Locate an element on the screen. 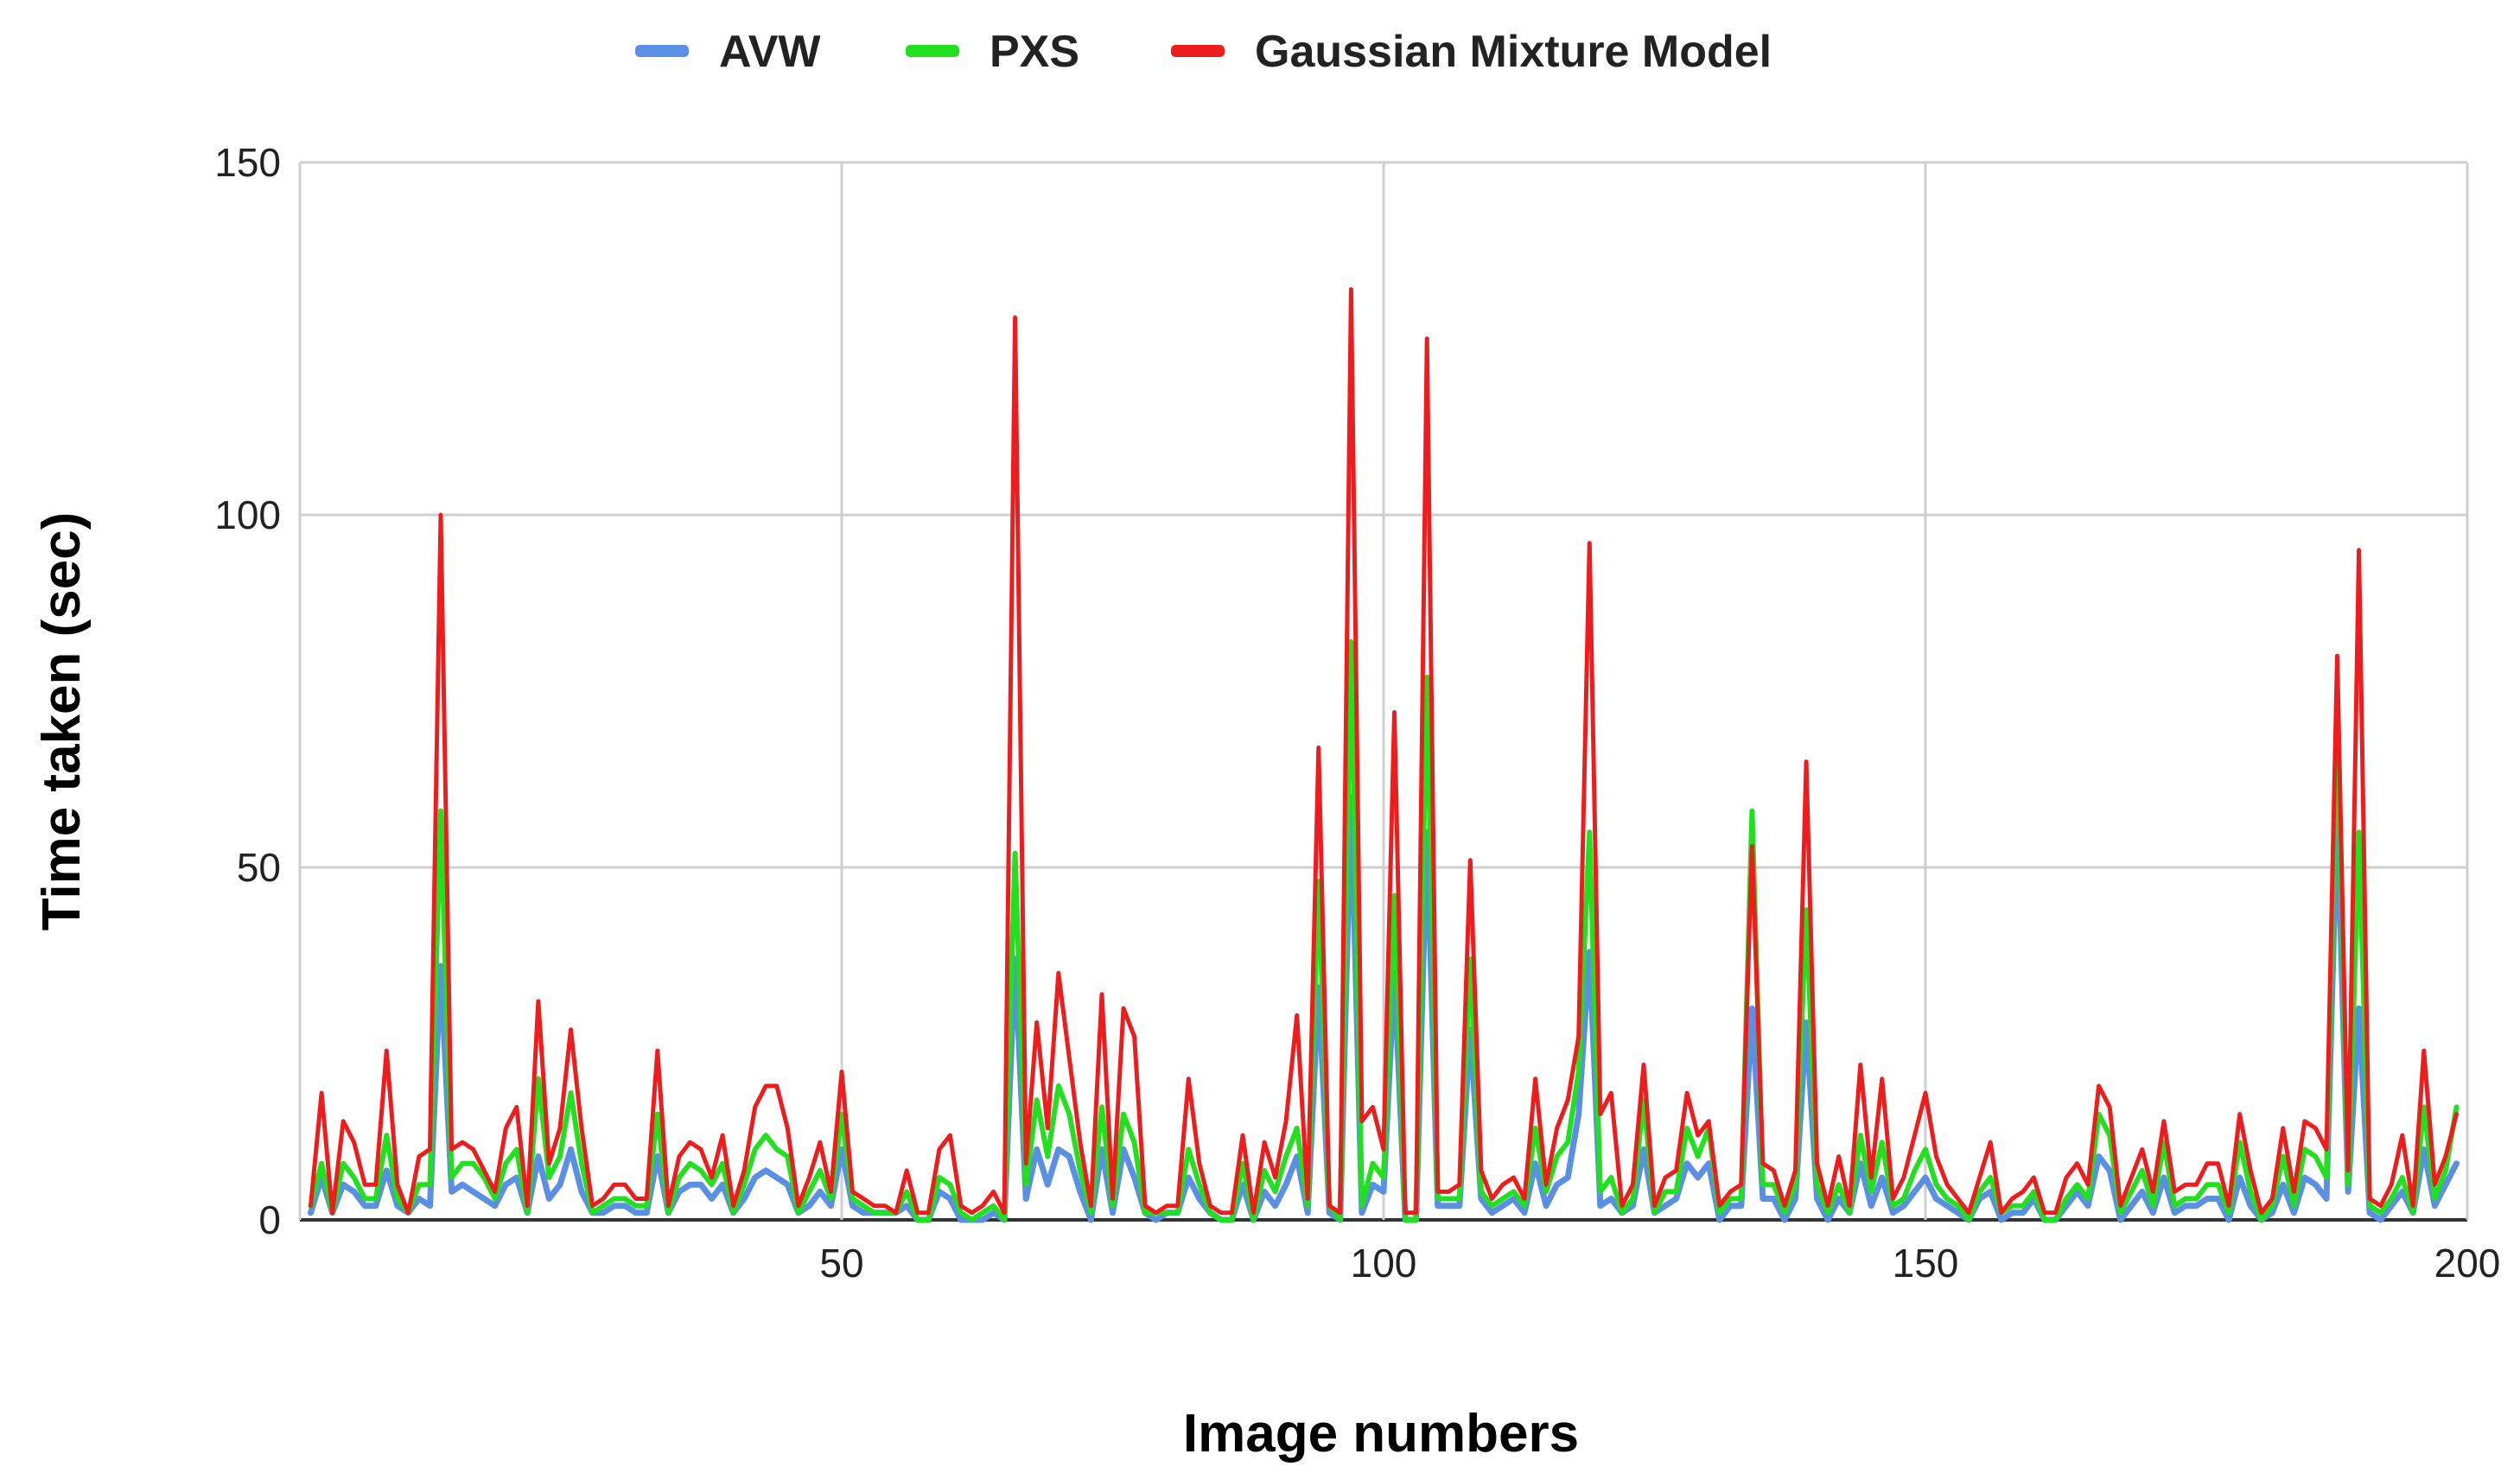  legend-swatch is located at coordinates (662, 51).